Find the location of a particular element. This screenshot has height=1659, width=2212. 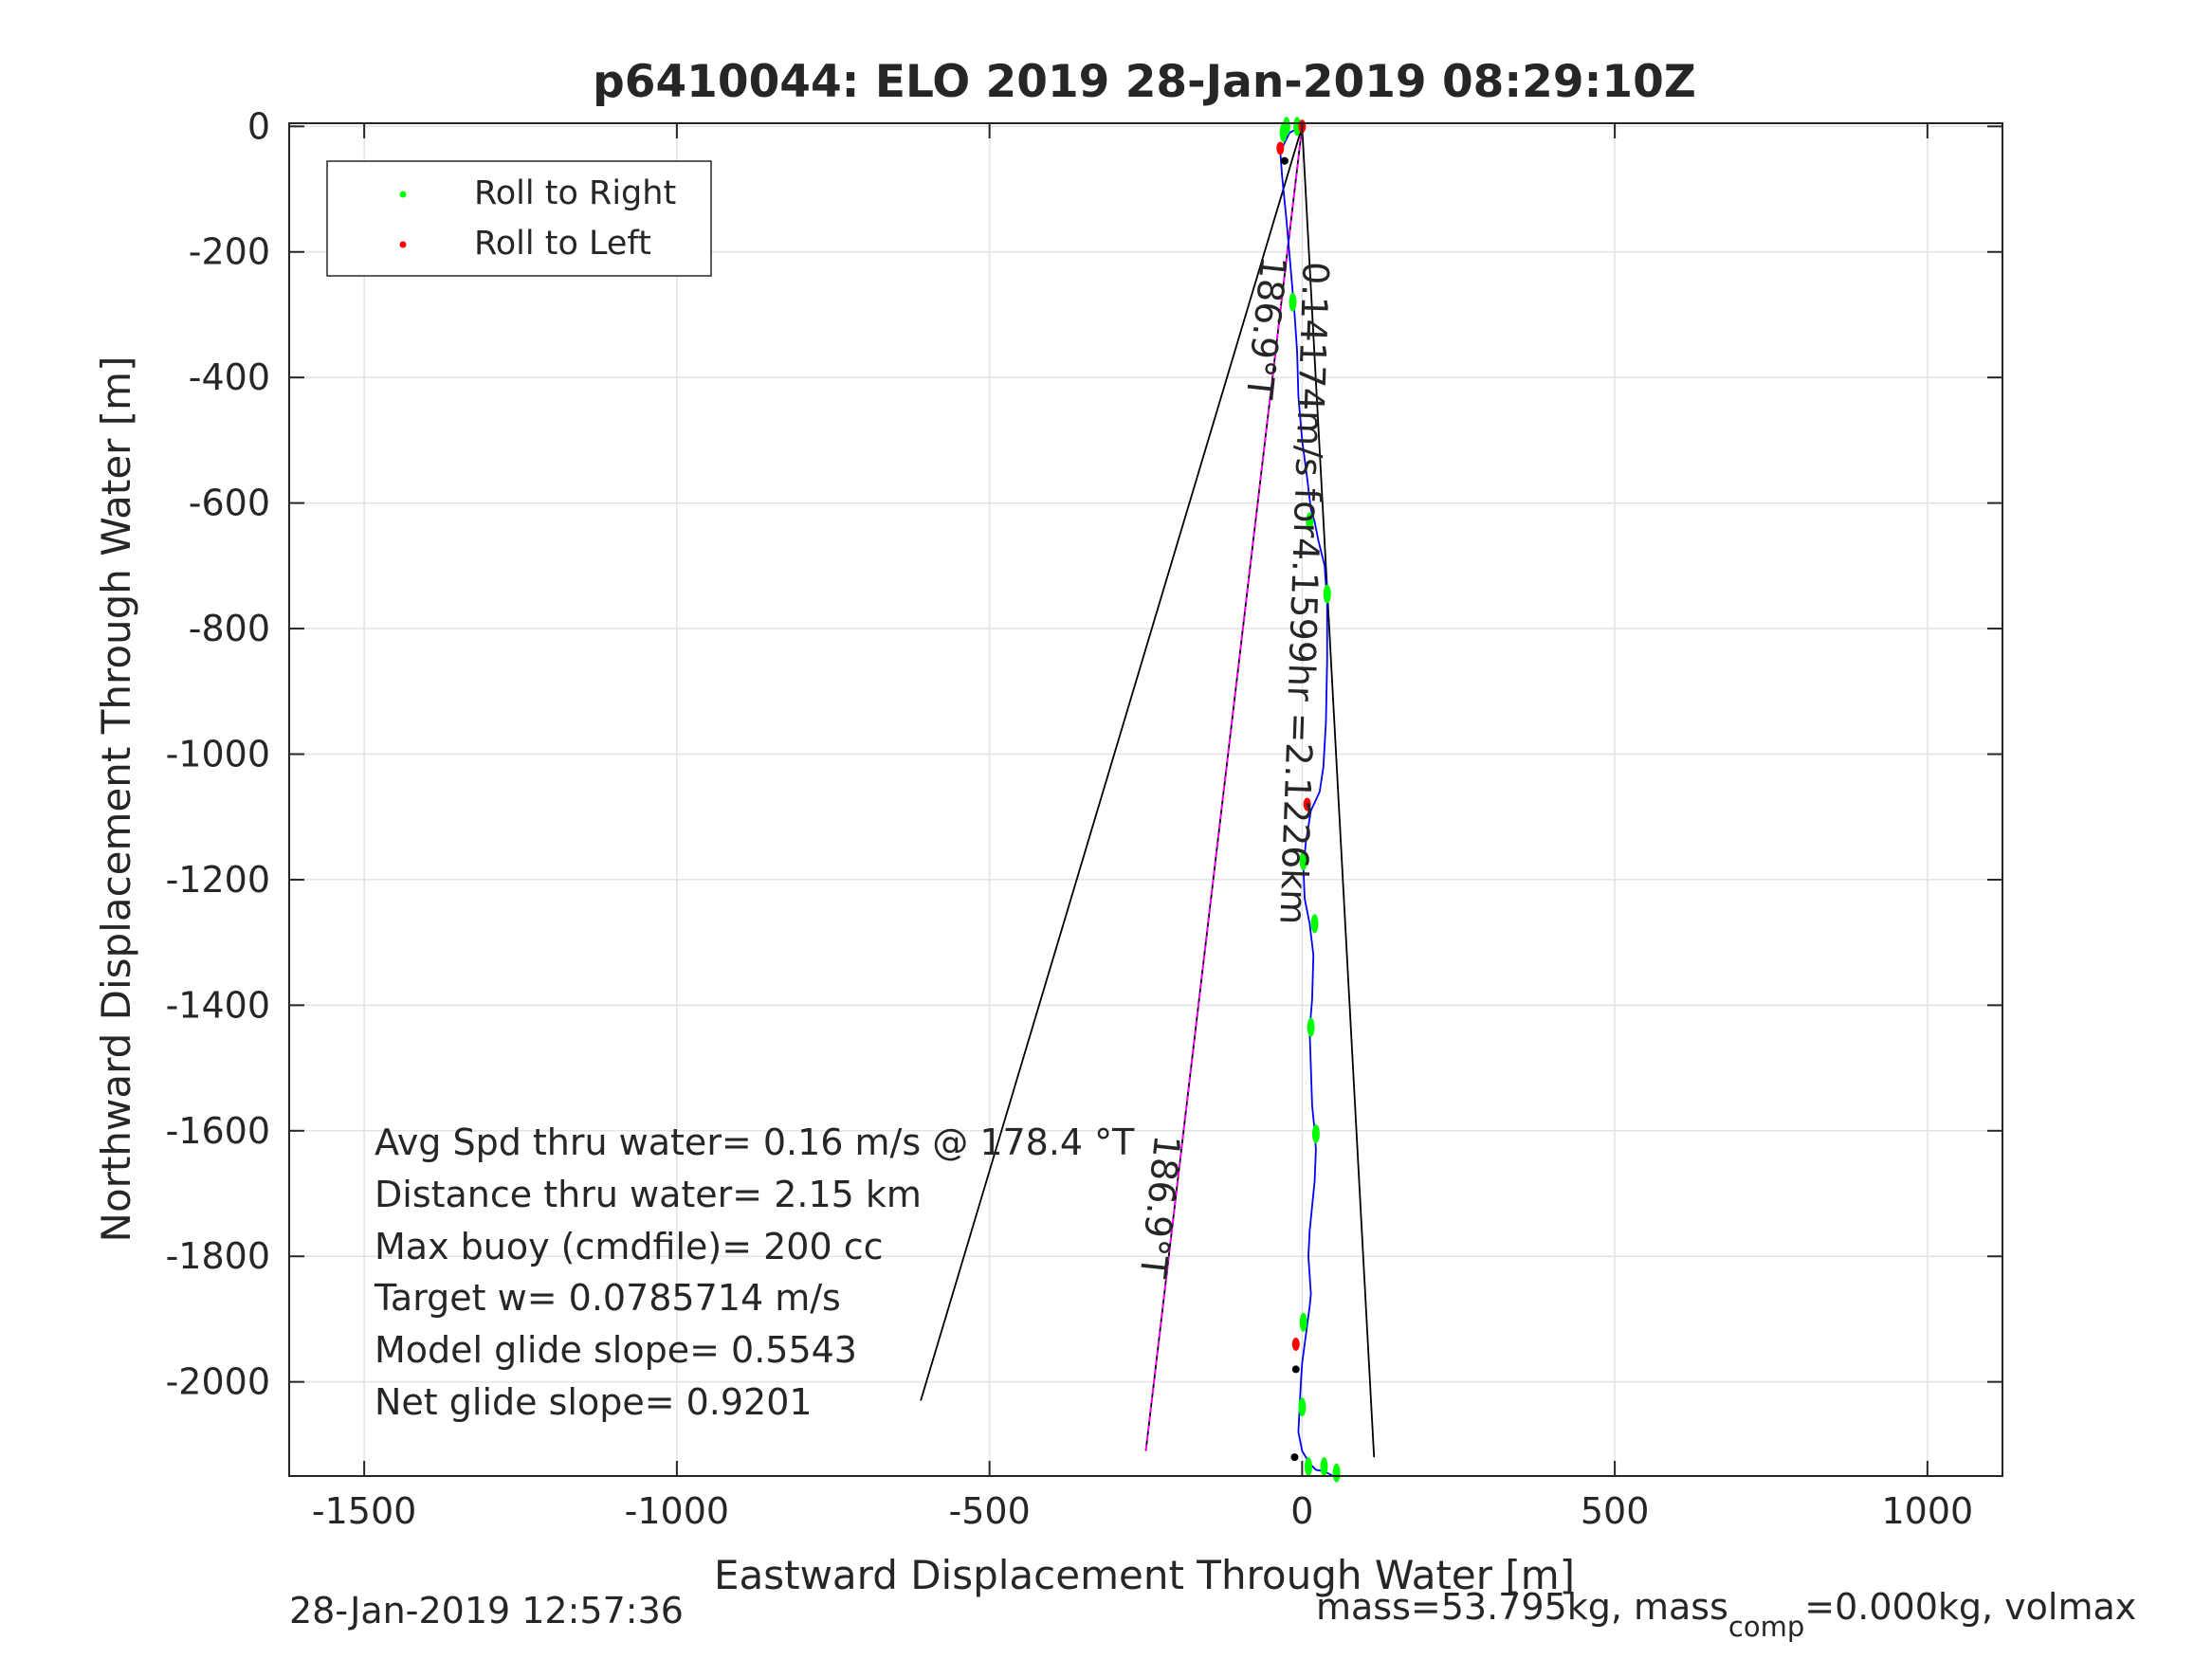

y-axis-label: Northward Displacement Through Water [m] is located at coordinates (116, 799).